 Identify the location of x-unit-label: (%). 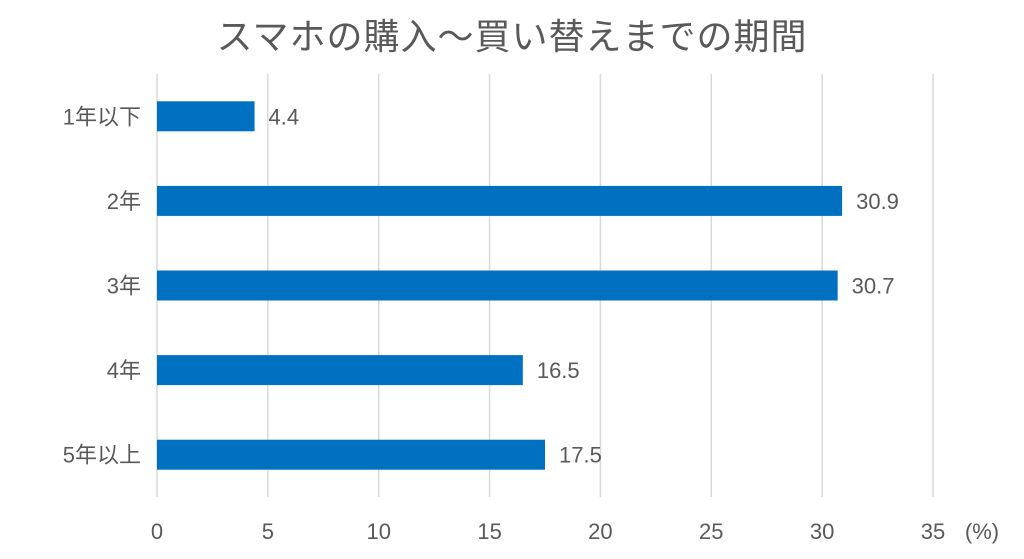
(982, 531).